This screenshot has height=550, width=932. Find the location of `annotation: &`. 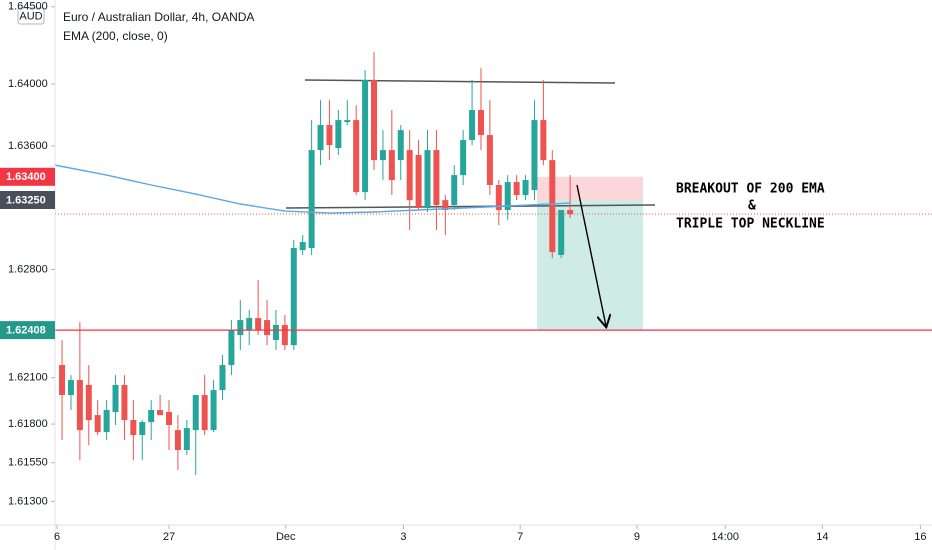

annotation: & is located at coordinates (752, 206).